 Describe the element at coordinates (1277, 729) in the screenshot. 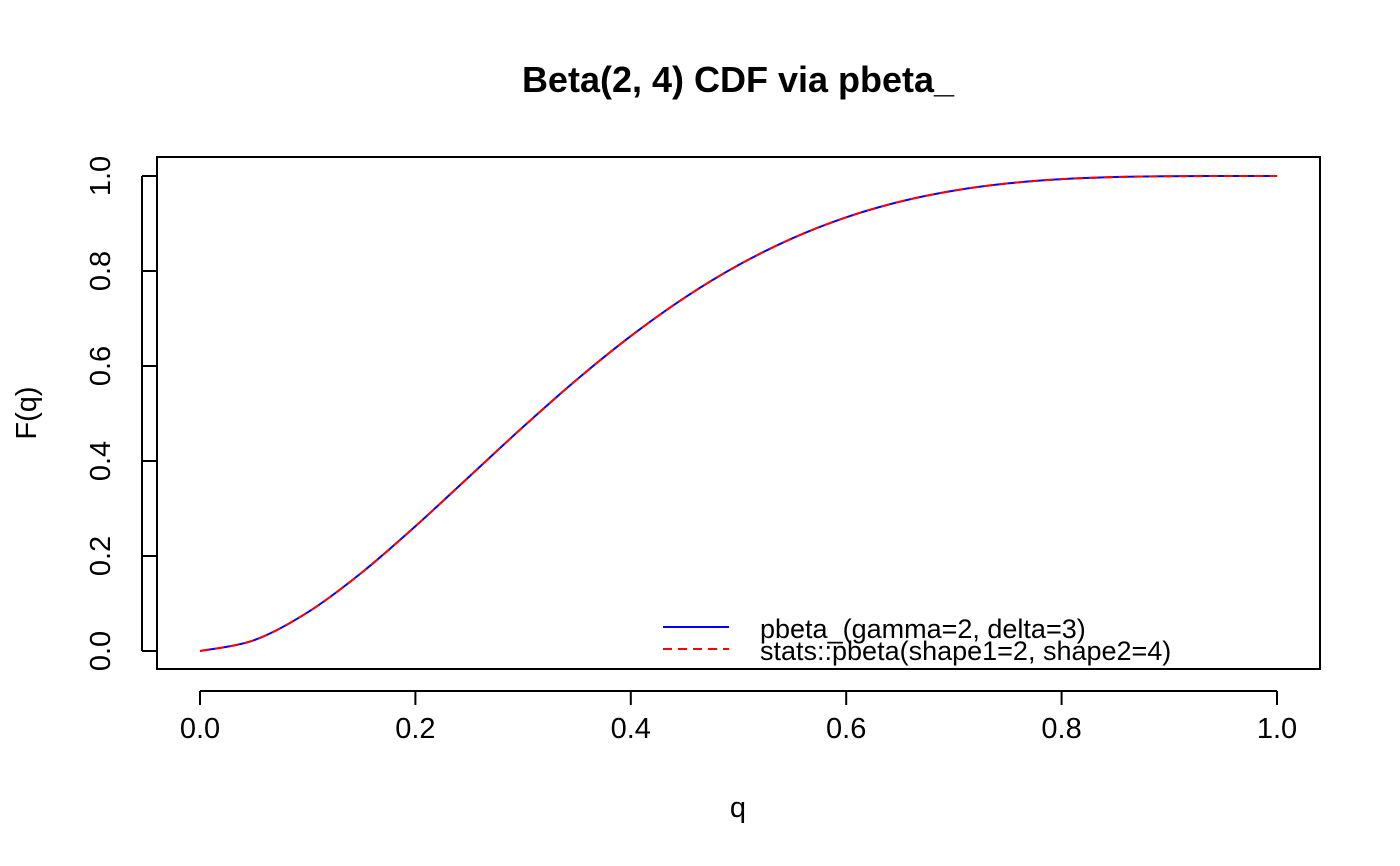

I see `x-tick-label: 1.0` at that location.